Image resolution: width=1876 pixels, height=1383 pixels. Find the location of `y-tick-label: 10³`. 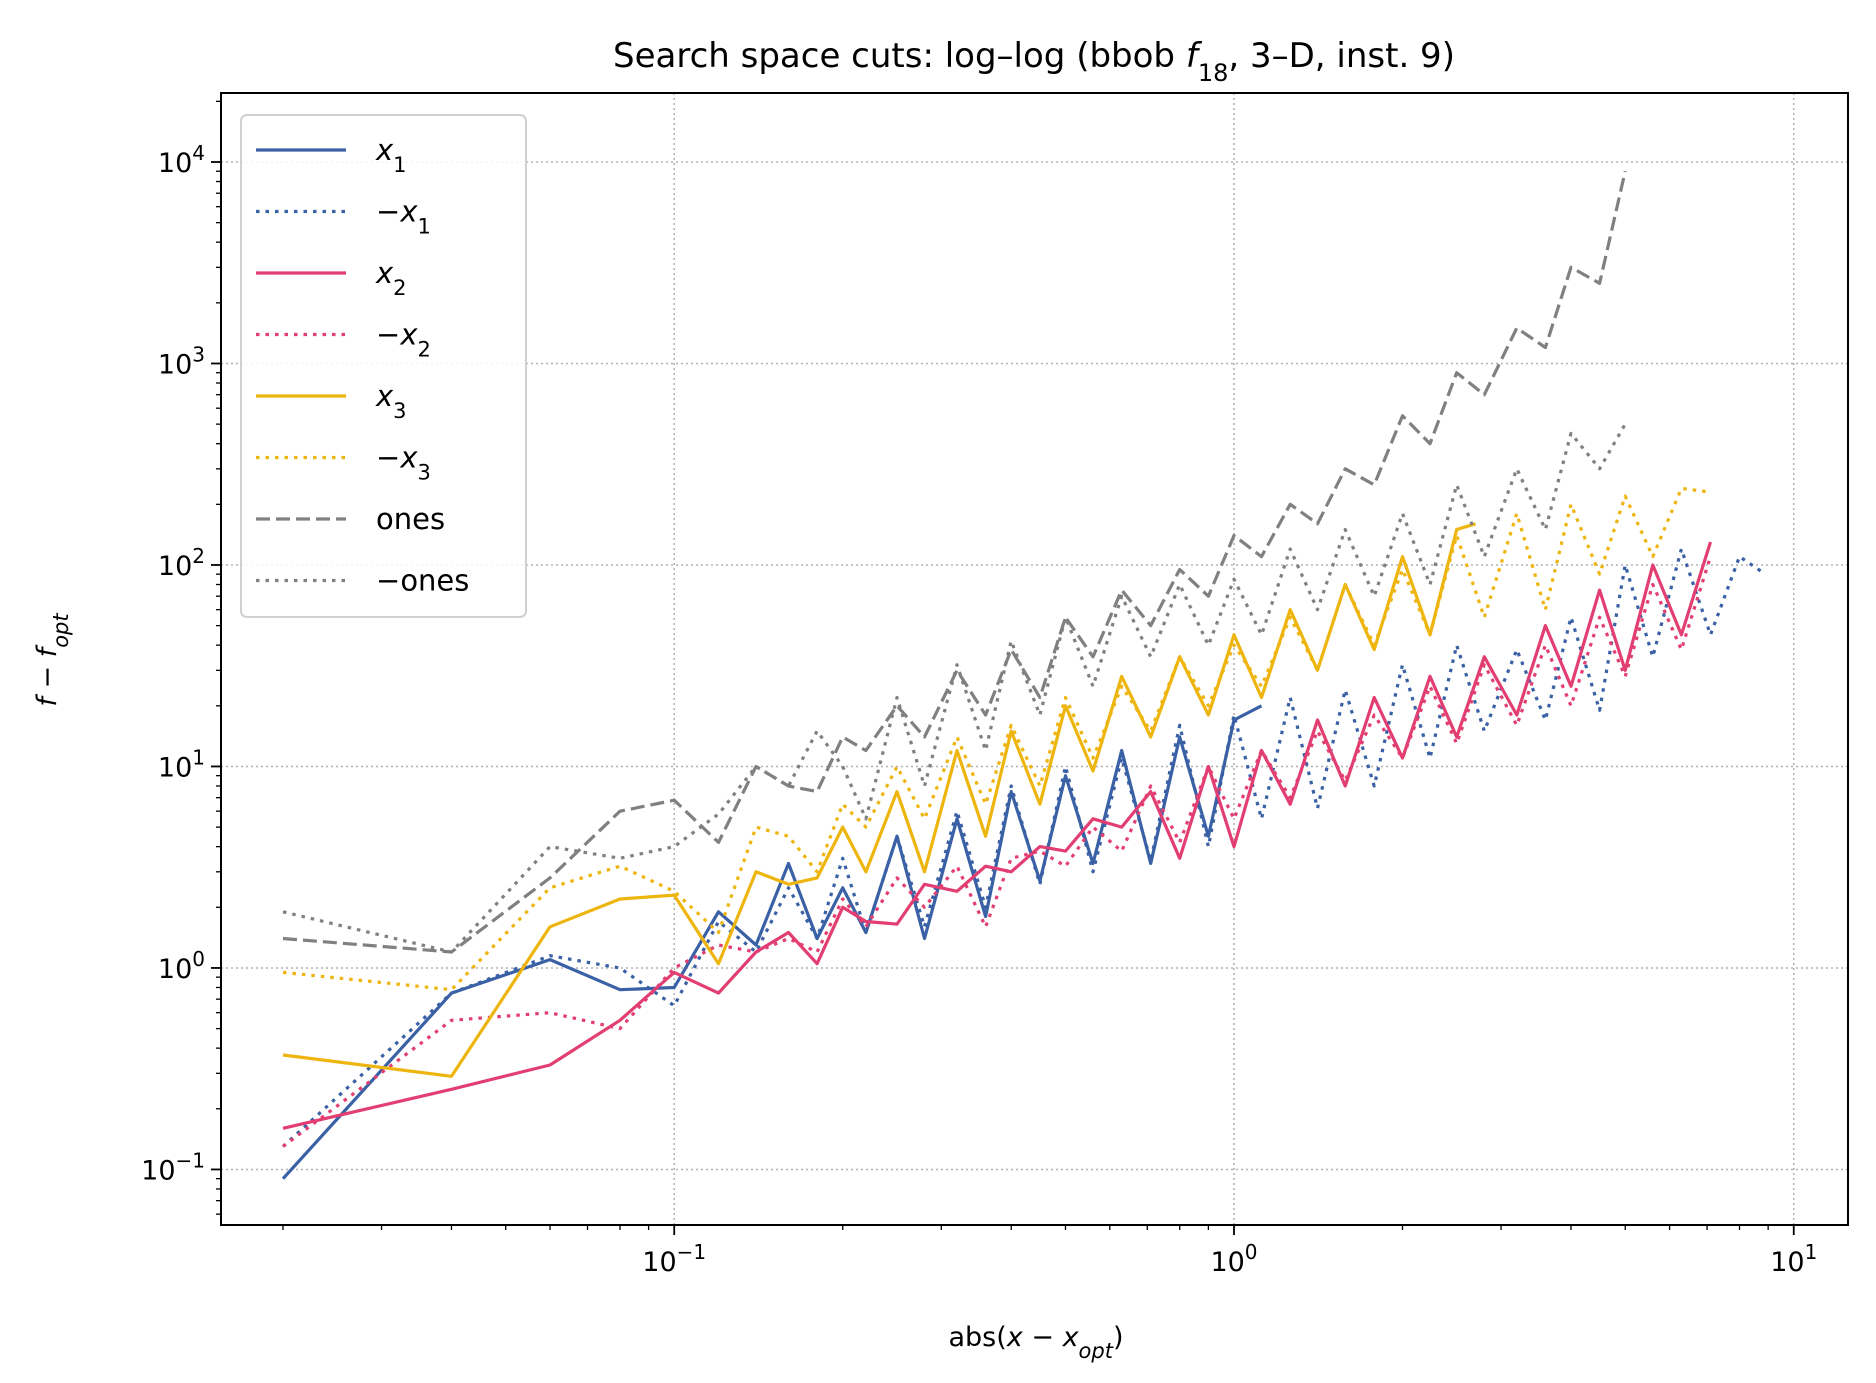

y-tick-label: 10³ is located at coordinates (181, 361).